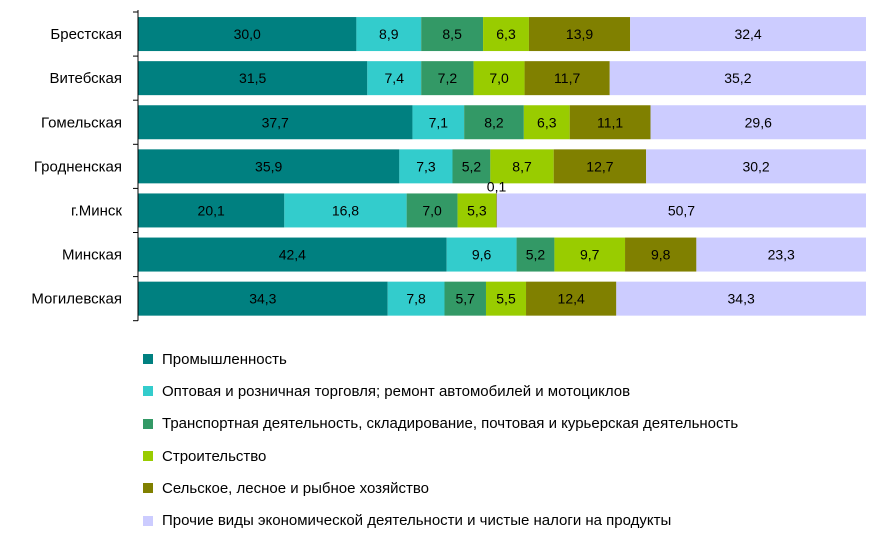 The width and height of the screenshot is (893, 551). I want to click on data-label: 30,2, so click(755, 166).